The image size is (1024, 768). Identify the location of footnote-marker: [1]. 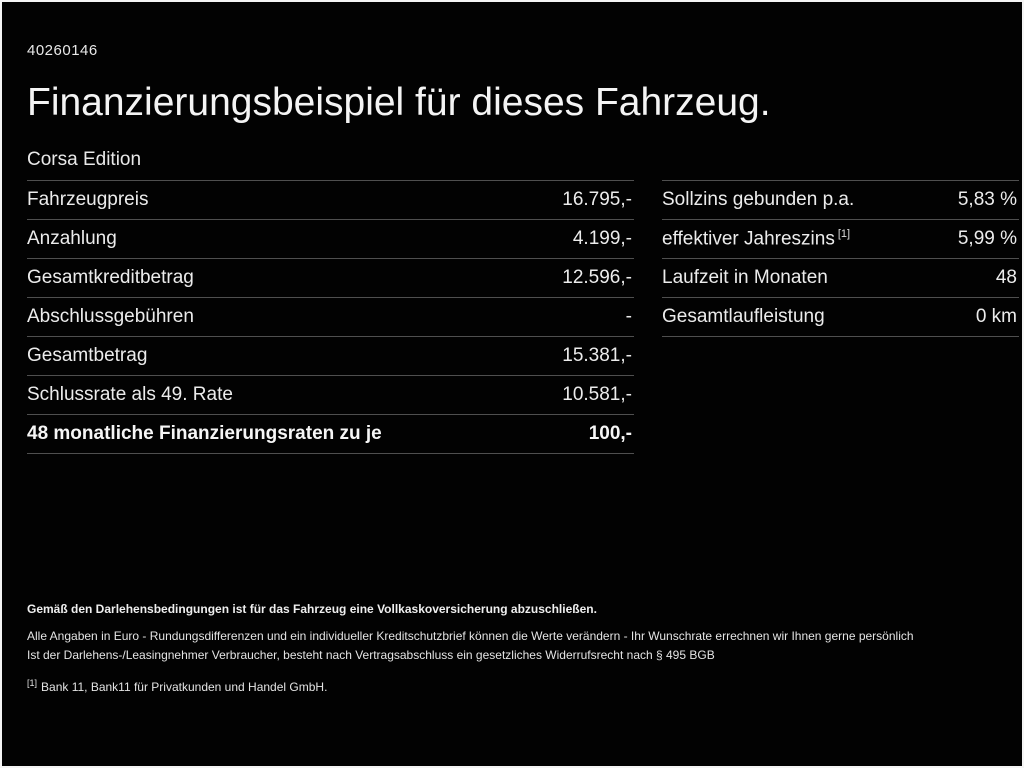
(32, 683).